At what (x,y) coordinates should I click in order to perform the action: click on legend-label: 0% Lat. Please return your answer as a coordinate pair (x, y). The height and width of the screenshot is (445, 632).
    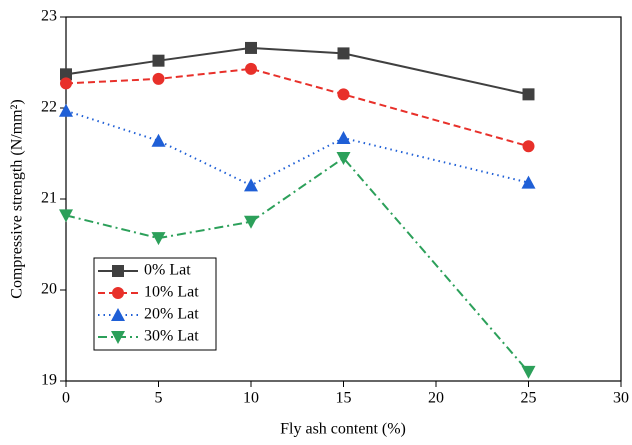
    Looking at the image, I should click on (167, 270).